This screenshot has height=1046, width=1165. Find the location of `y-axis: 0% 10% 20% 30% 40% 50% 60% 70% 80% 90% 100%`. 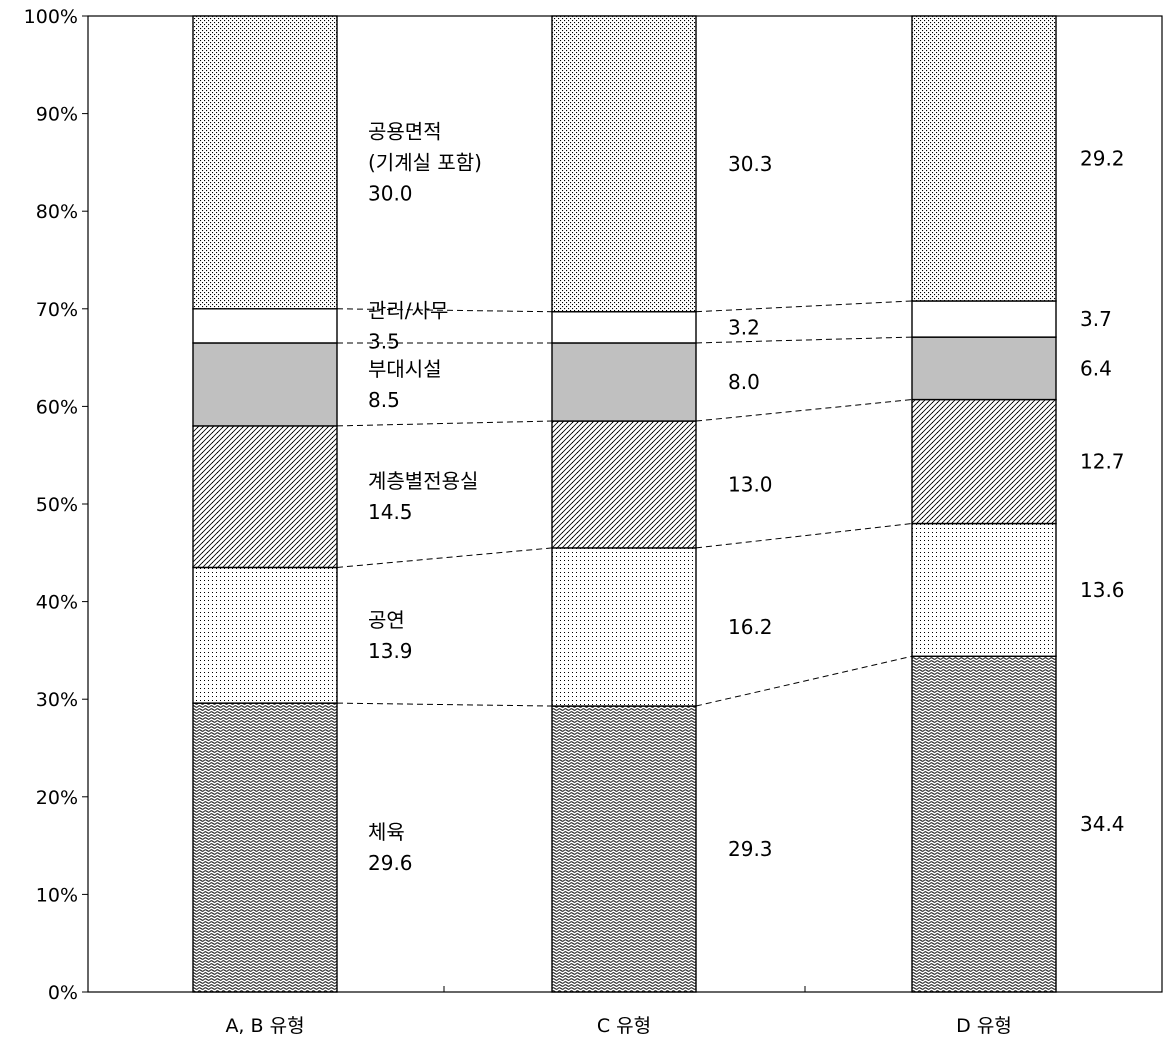

y-axis: 0% 10% 20% 30% 40% 50% 60% 70% 80% 90% 100% is located at coordinates (56, 505).